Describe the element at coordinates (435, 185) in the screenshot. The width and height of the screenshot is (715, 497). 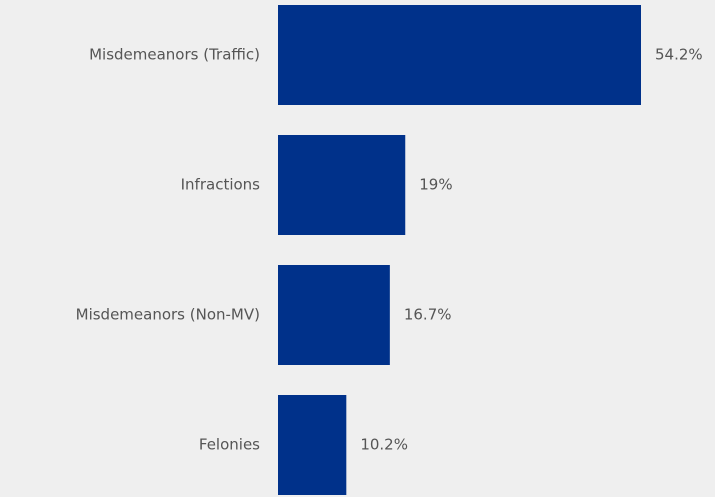
I see `value-label: 19%` at that location.